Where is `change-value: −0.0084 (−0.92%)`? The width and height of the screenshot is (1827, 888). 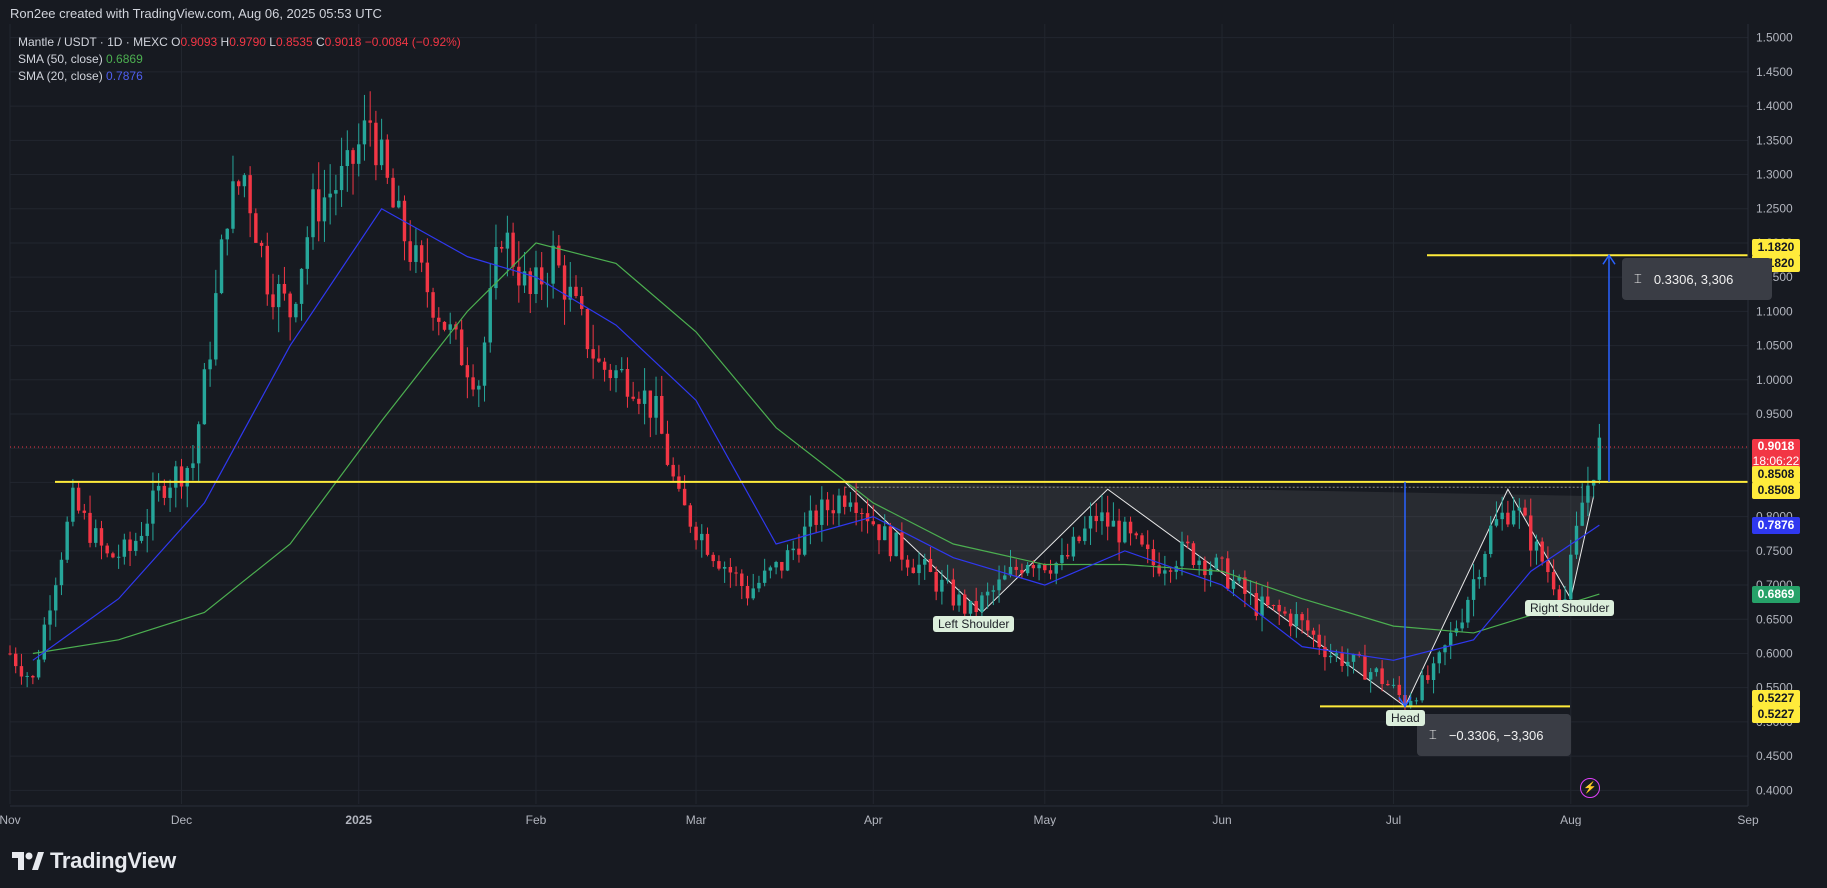
change-value: −0.0084 (−0.92%) is located at coordinates (412, 42).